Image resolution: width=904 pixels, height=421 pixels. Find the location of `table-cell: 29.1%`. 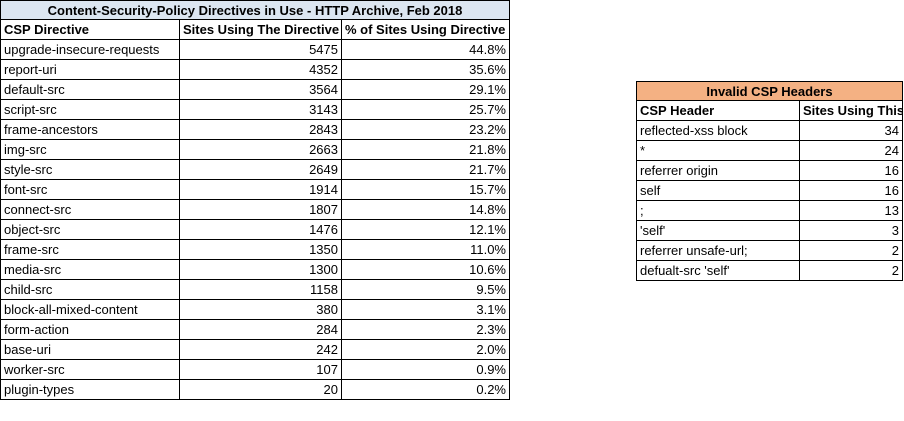

table-cell: 29.1% is located at coordinates (426, 90).